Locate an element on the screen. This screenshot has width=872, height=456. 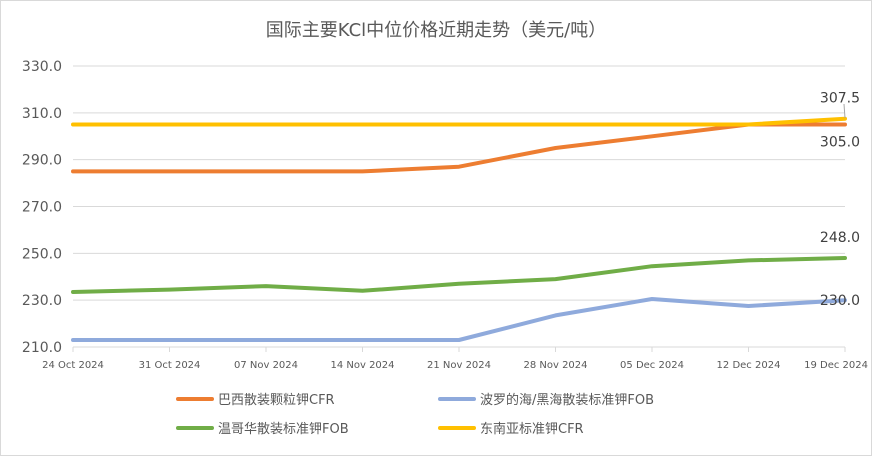
legend-item: 波罗的海/黑海散装标准钾FOB is located at coordinates (546, 400).